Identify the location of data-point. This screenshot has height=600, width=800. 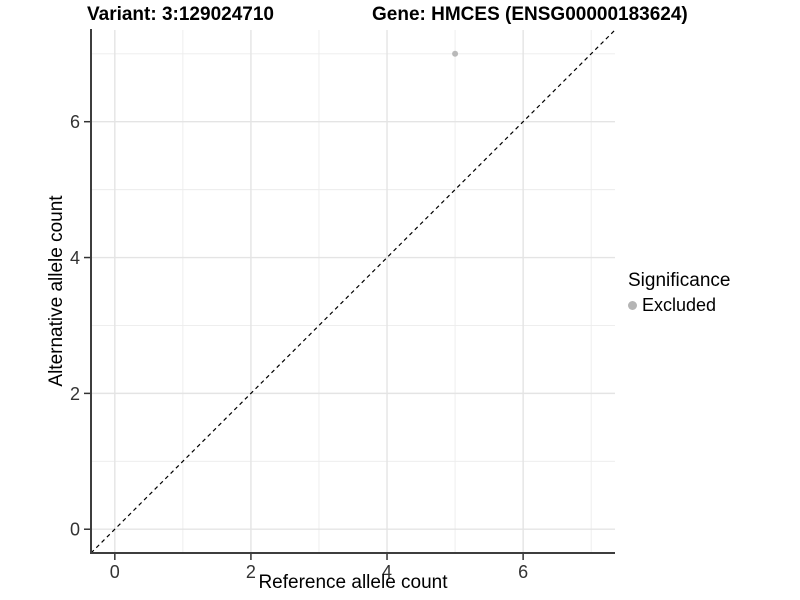
(455, 53).